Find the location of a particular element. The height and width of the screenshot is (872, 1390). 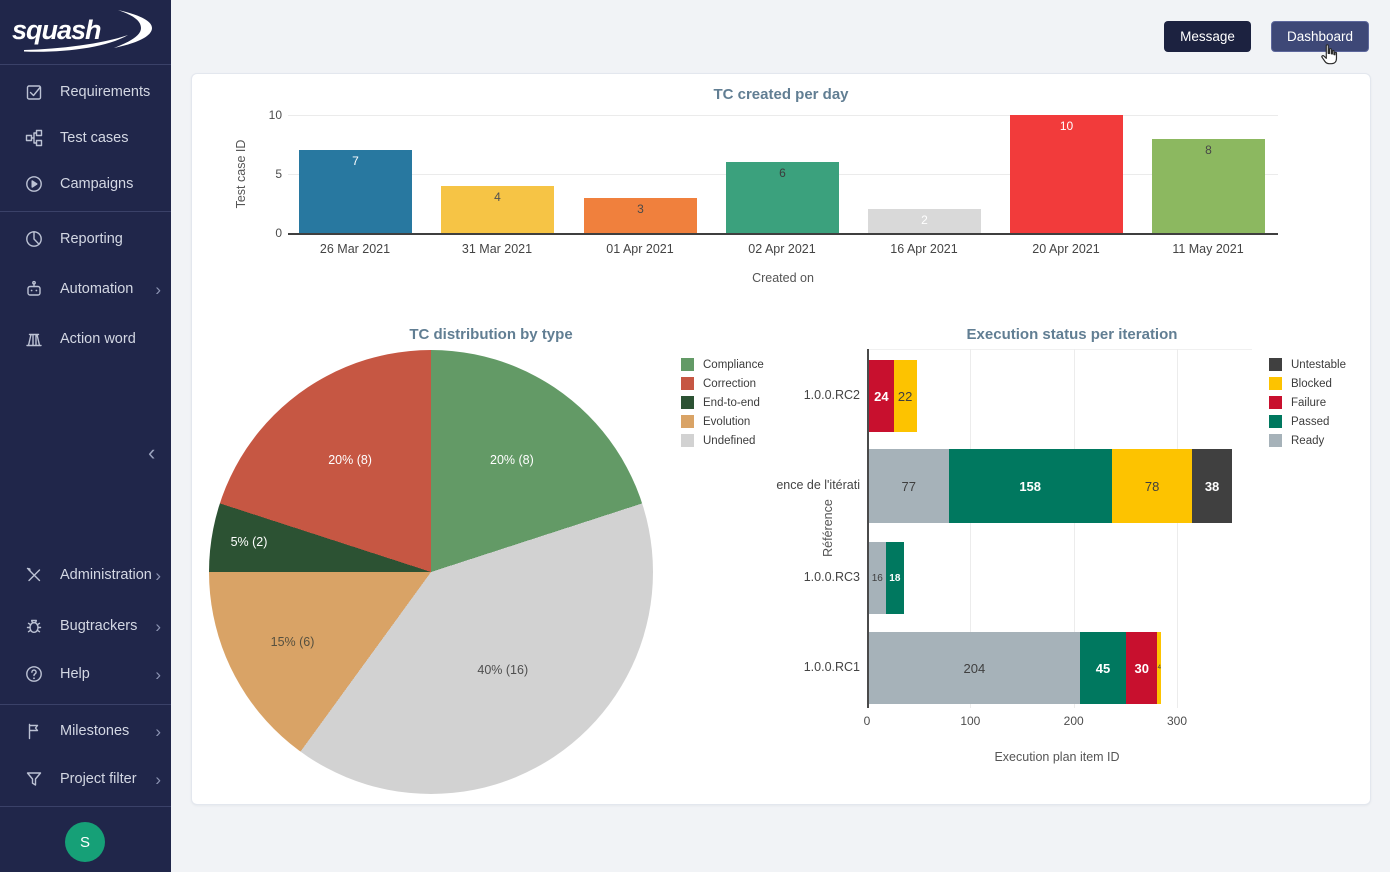

bar-value-label: 4 is located at coordinates (497, 197).